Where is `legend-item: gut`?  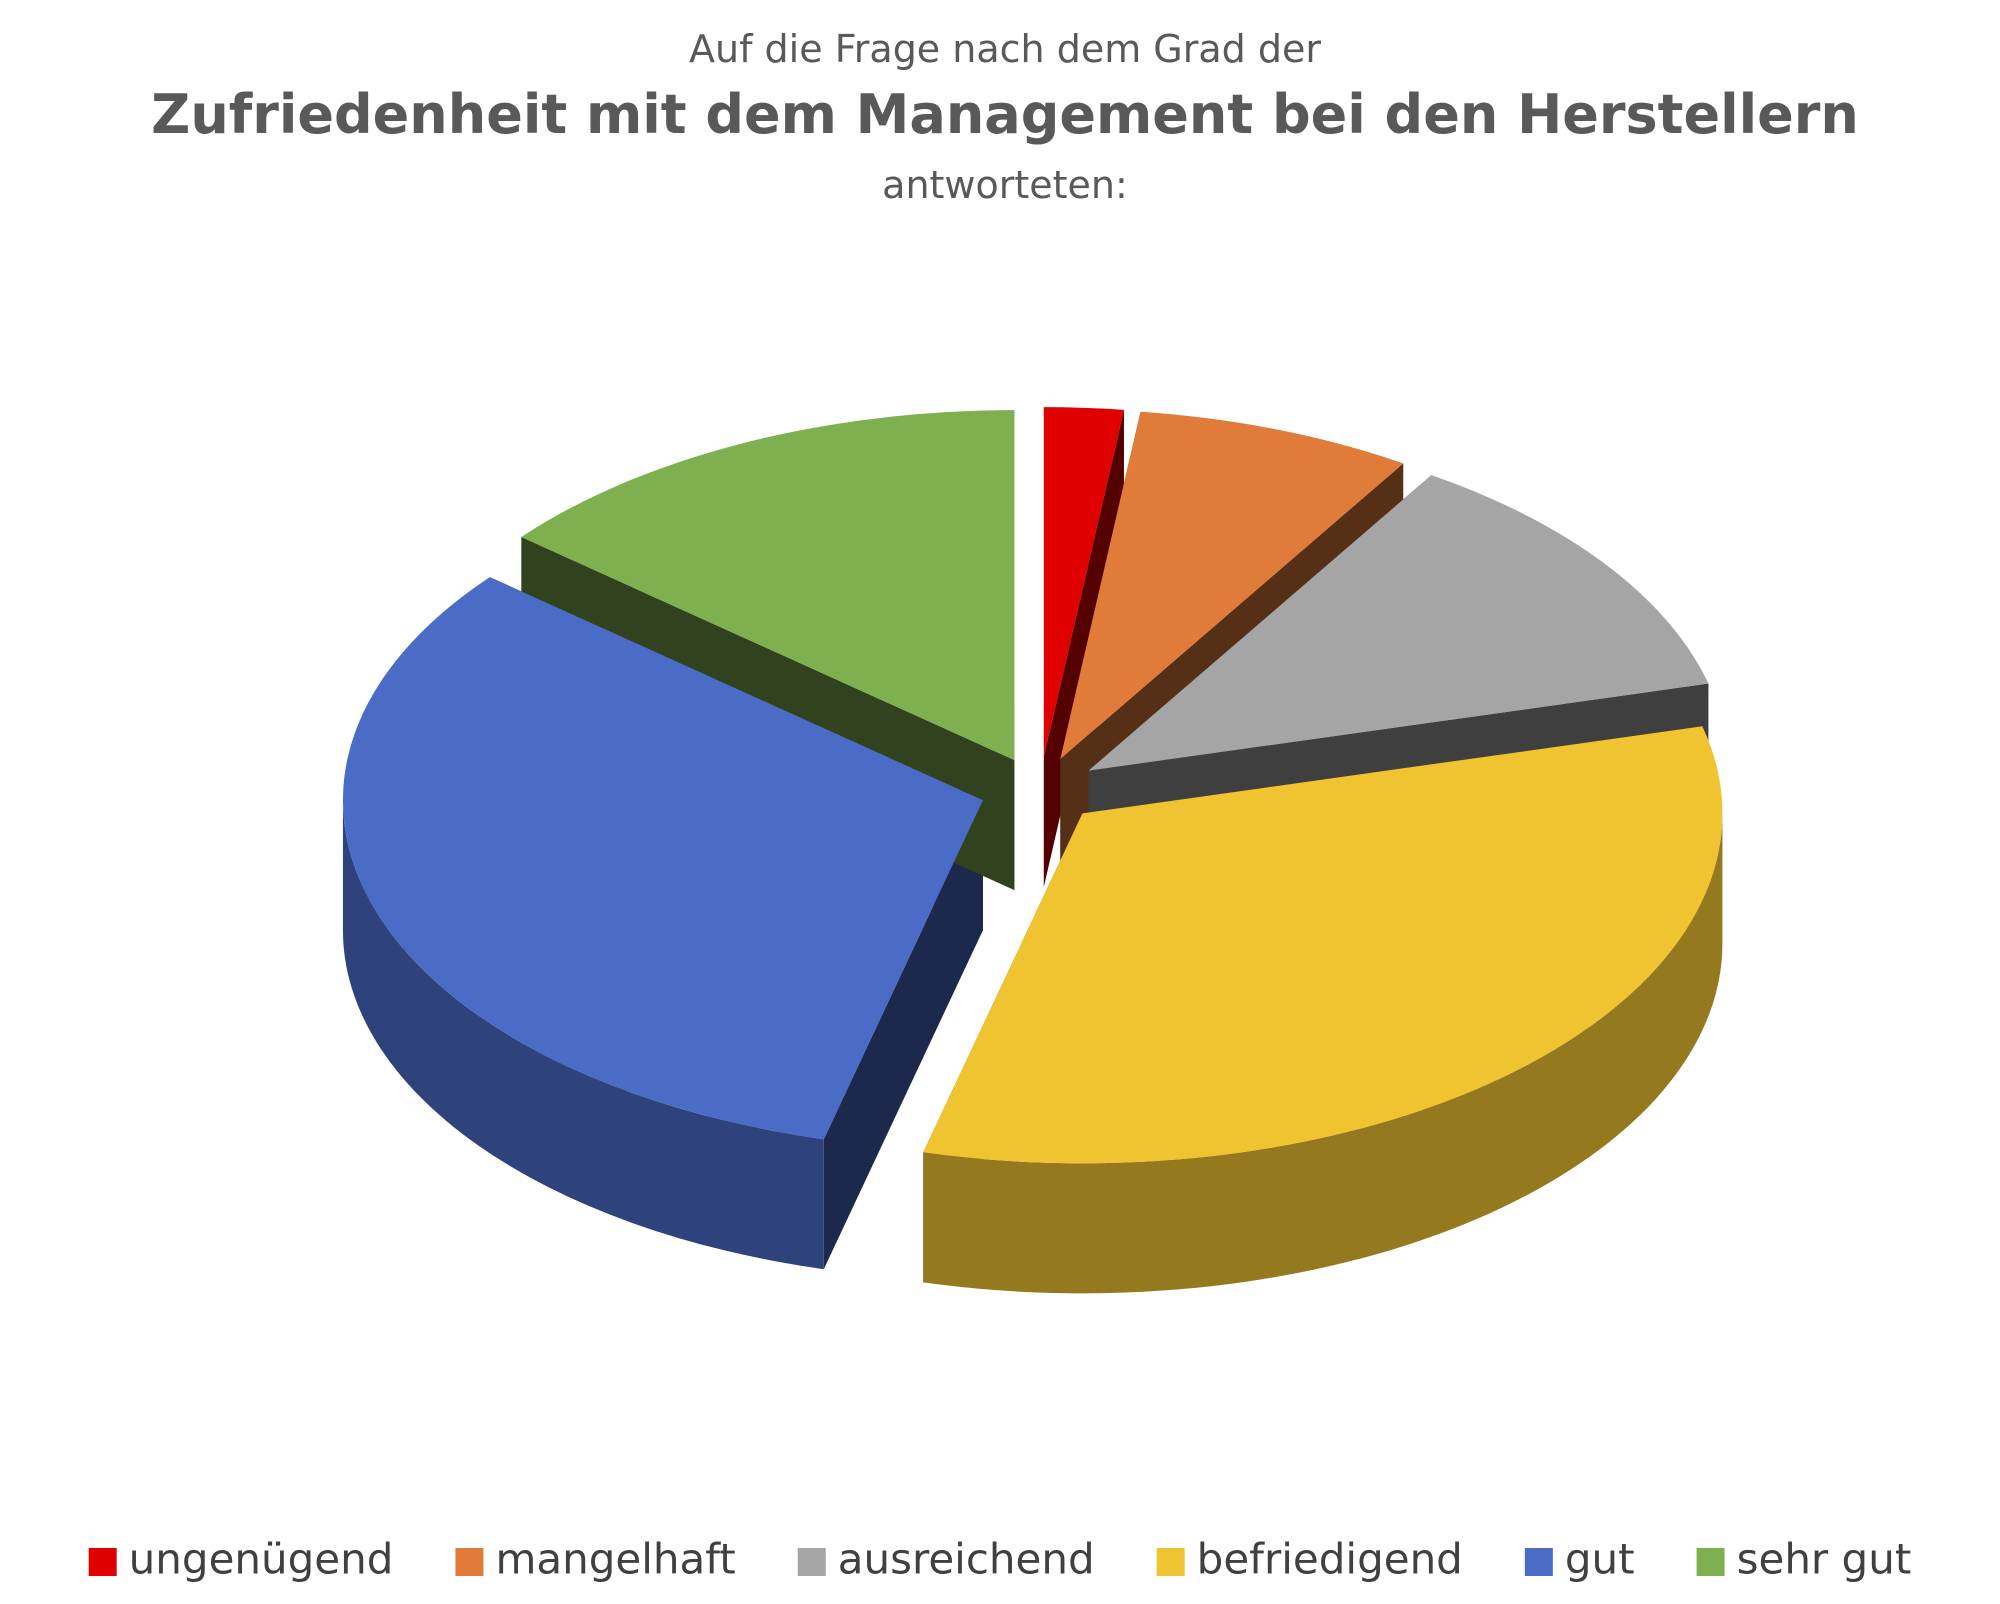
legend-item: gut is located at coordinates (1579, 1559).